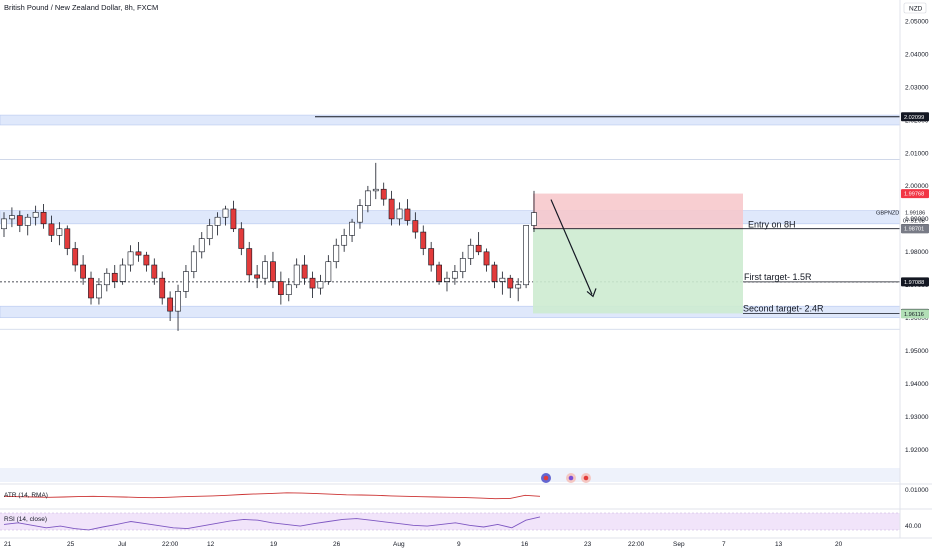 Image resolution: width=932 pixels, height=555 pixels. What do you see at coordinates (915, 214) in the screenshot?
I see `current-price-label: 1.99186` at bounding box center [915, 214].